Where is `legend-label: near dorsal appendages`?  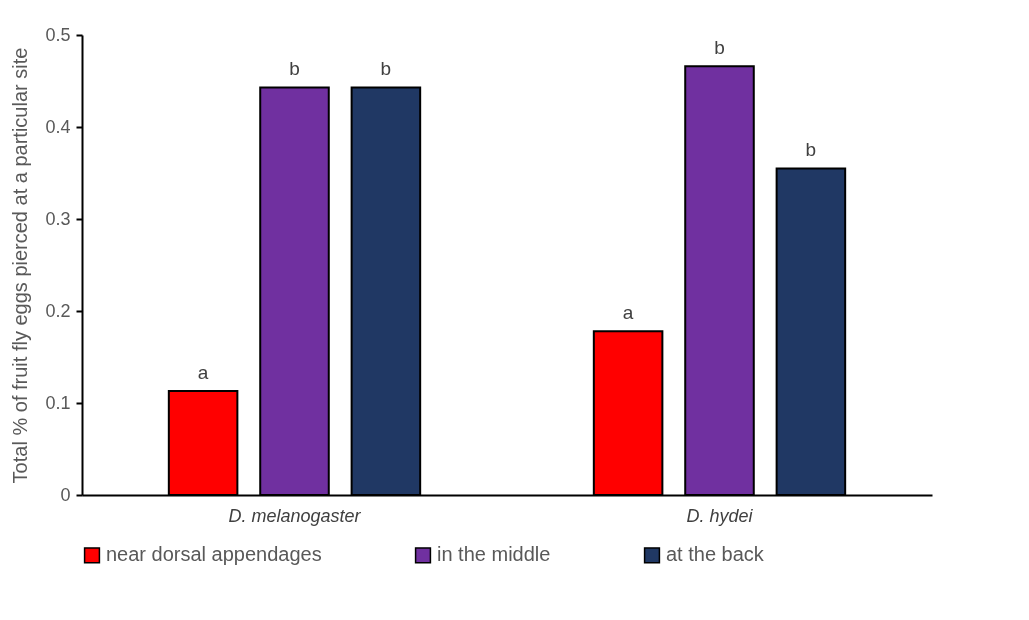
legend-label: near dorsal appendages is located at coordinates (214, 554).